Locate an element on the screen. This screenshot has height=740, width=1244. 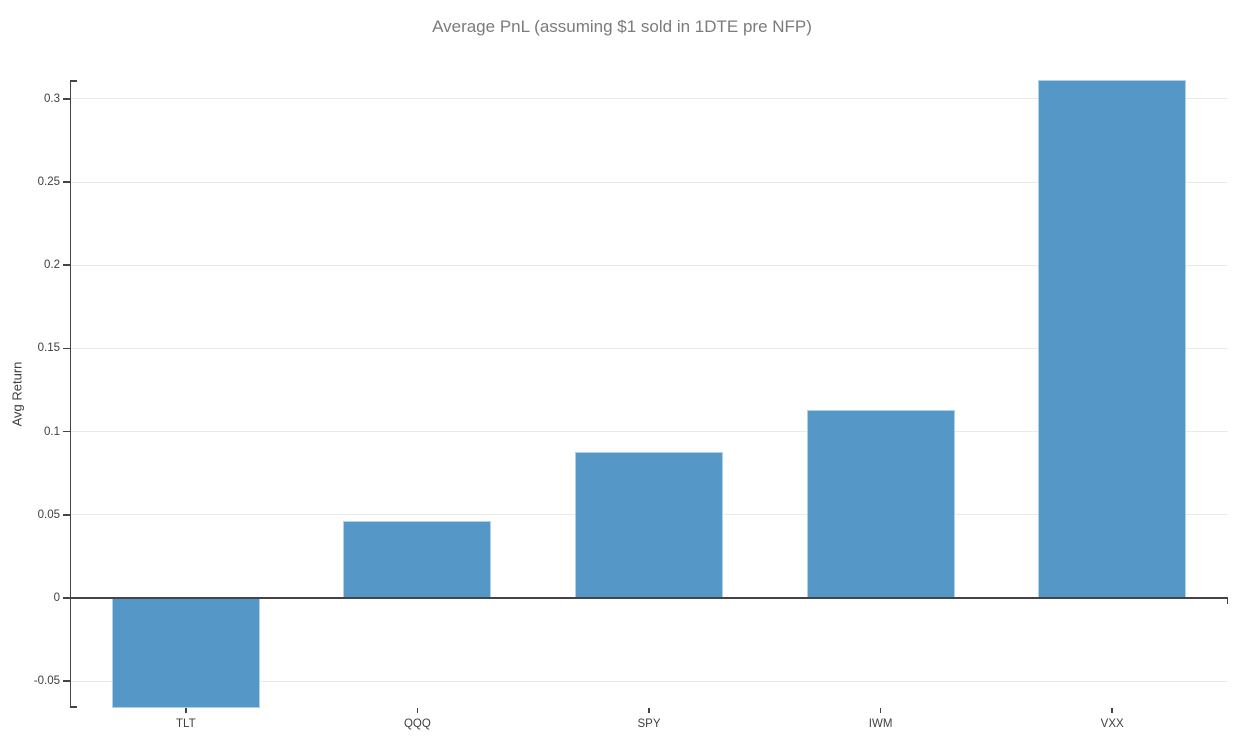
x-axis-right-cap is located at coordinates (1227, 601).